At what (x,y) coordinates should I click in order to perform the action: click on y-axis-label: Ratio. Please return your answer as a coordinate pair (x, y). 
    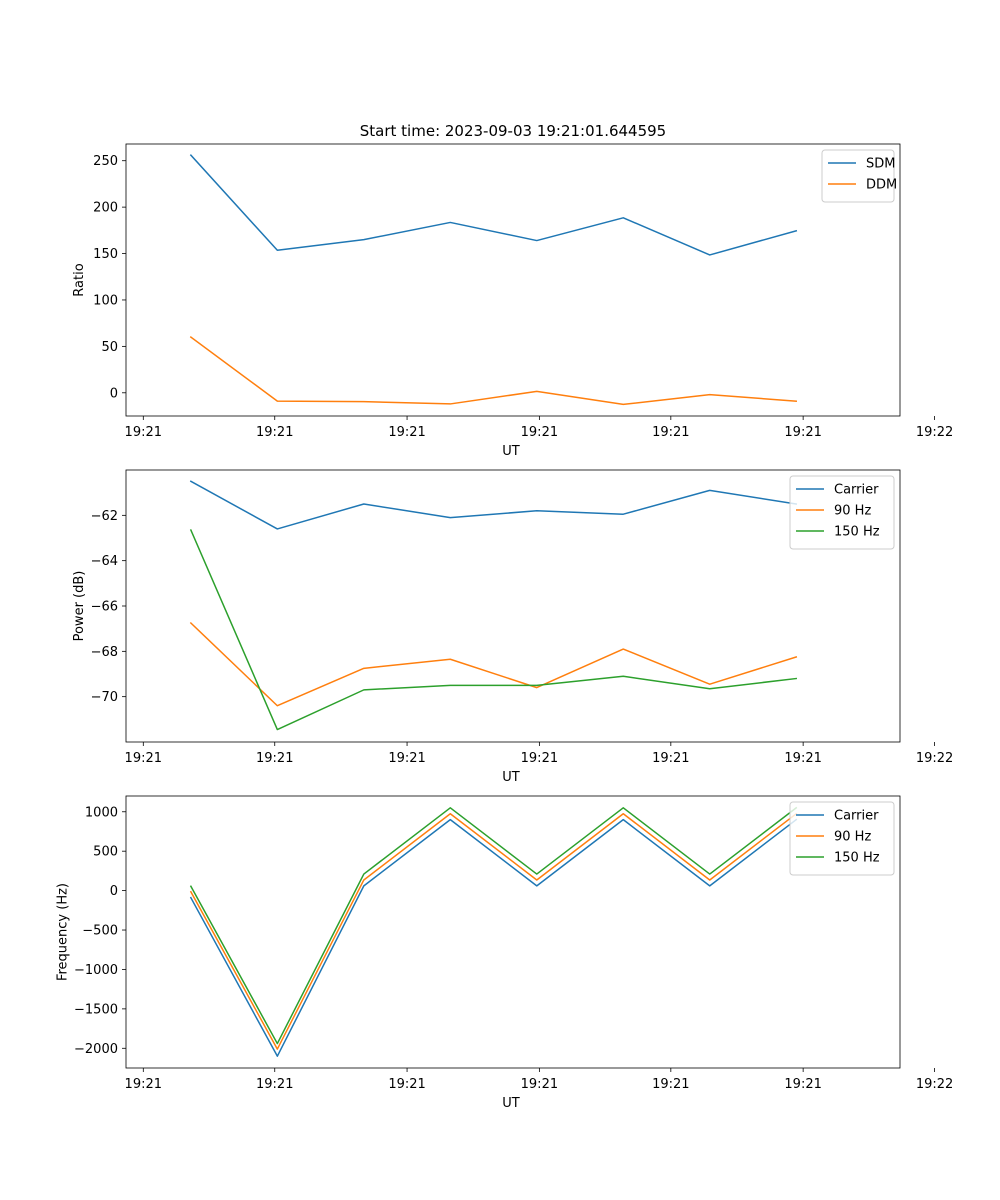
    Looking at the image, I should click on (79, 279).